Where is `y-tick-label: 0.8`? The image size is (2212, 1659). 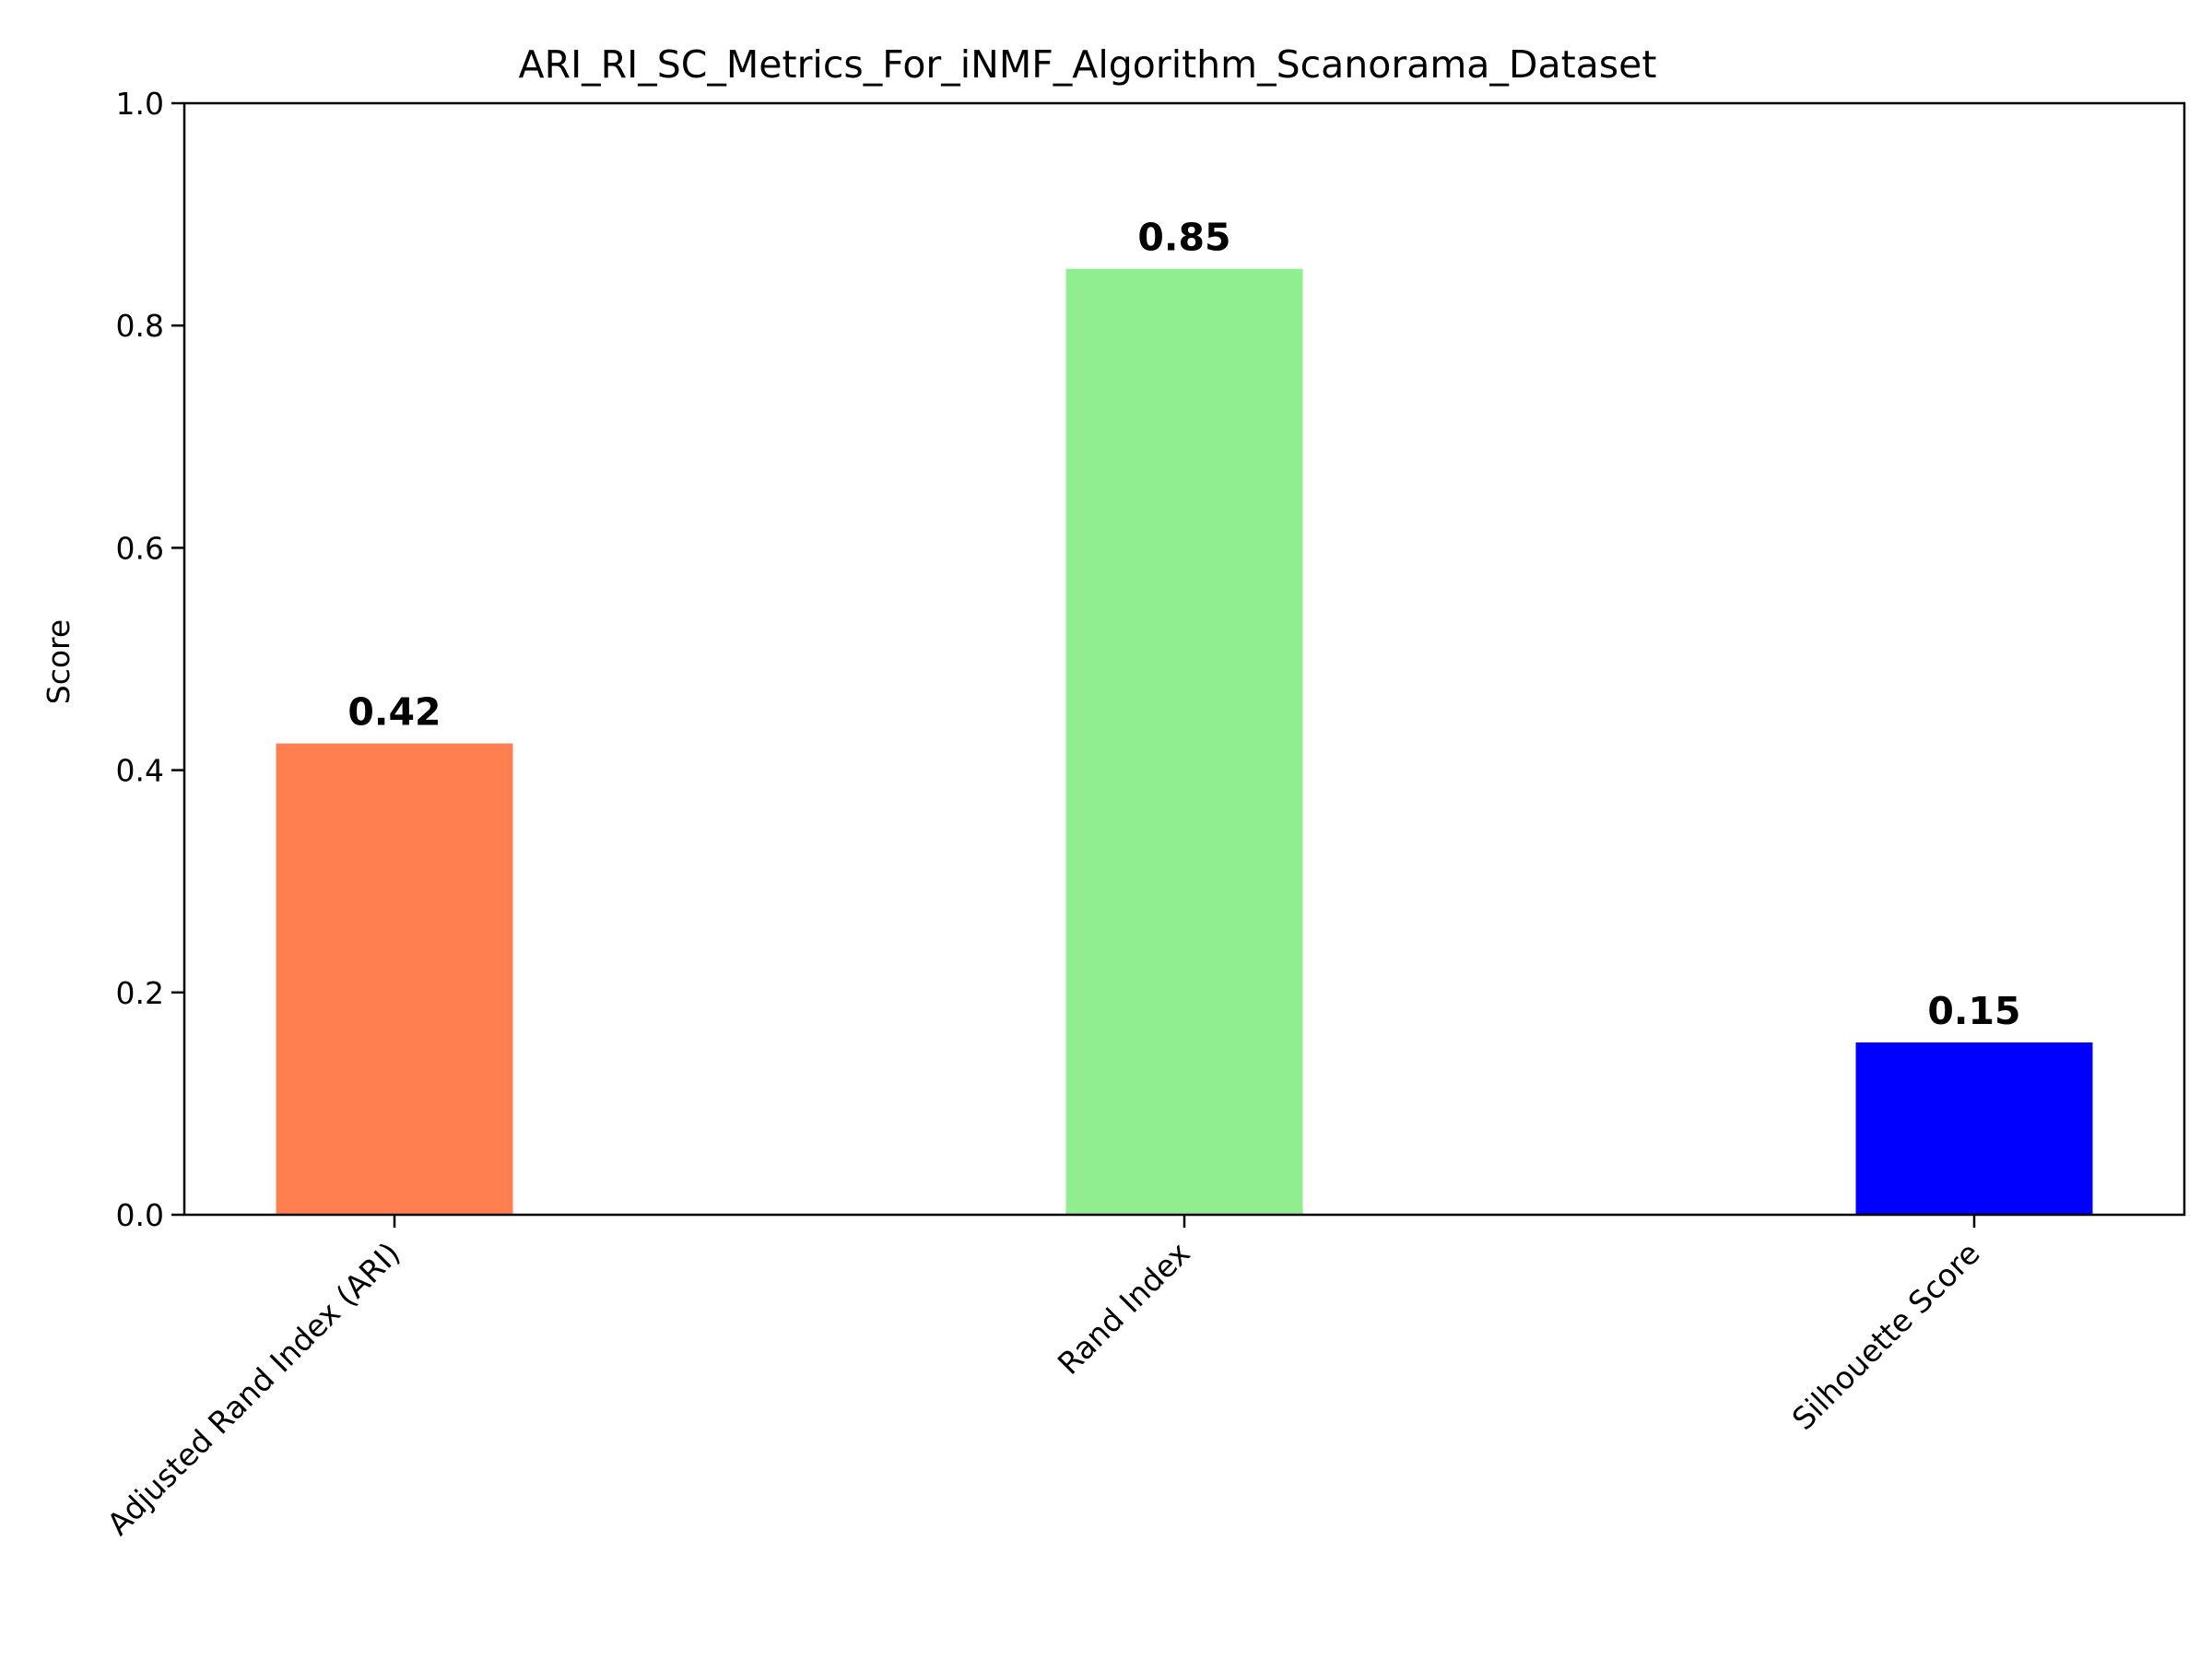 y-tick-label: 0.8 is located at coordinates (140, 326).